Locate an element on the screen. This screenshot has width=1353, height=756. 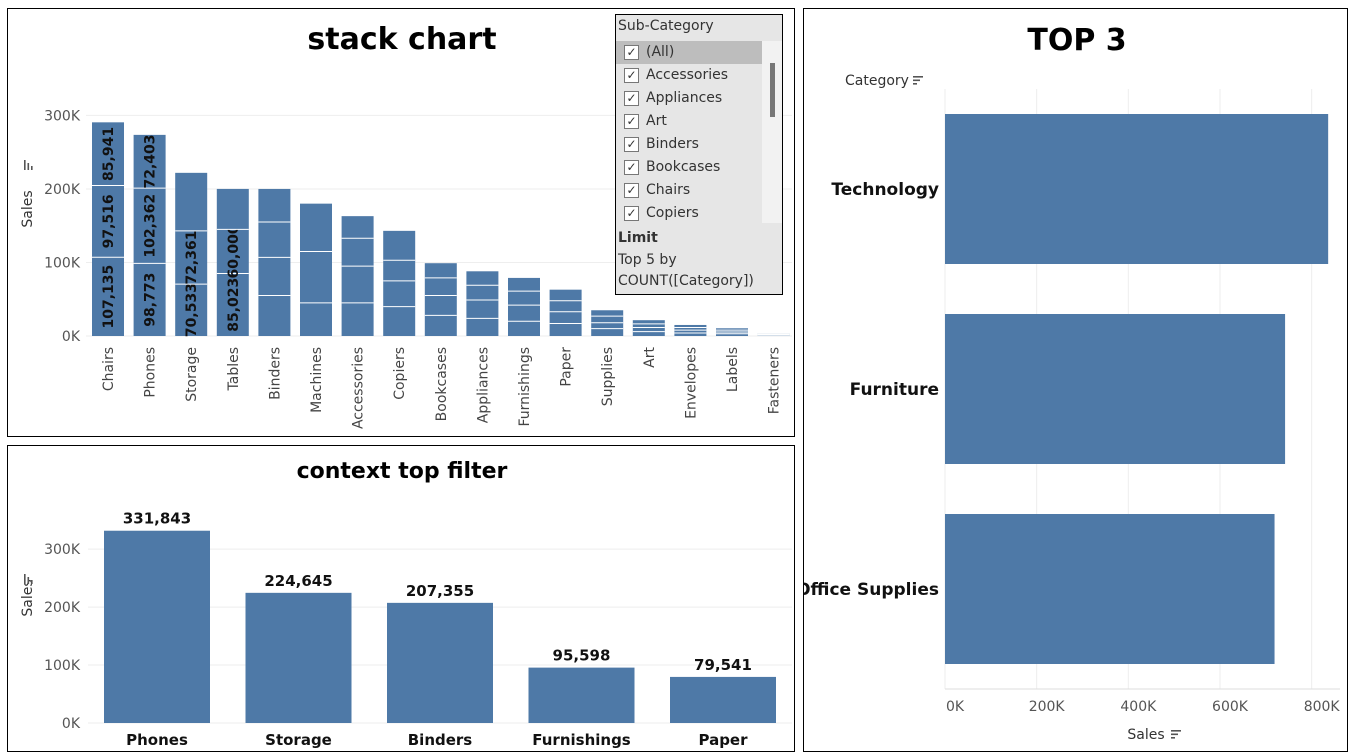
filter-item-label: Copiers is located at coordinates (672, 213).